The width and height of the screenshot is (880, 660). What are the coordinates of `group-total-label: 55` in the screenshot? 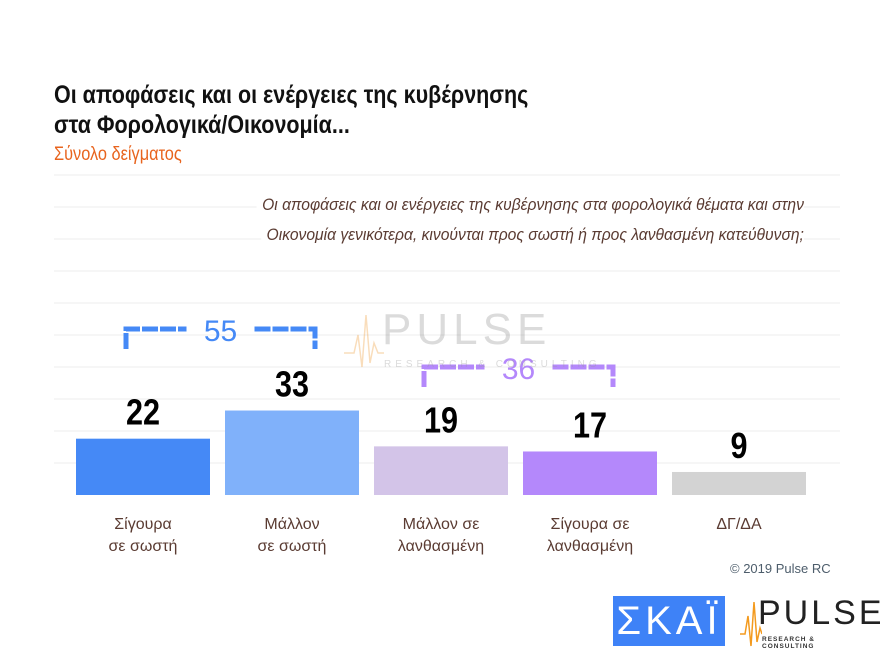 It's located at (220, 331).